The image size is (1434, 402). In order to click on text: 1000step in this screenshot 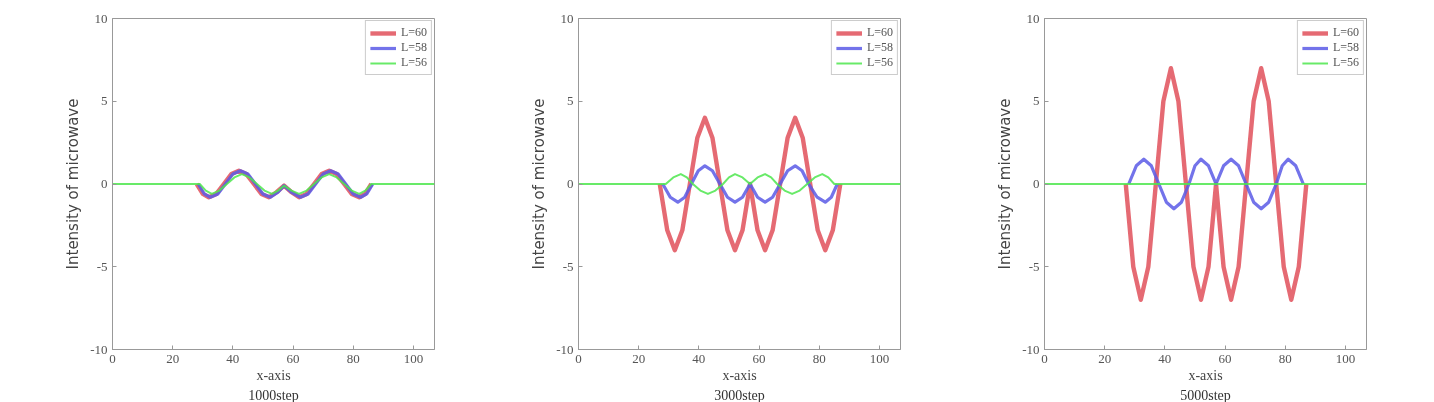, I will do `click(273, 394)`.